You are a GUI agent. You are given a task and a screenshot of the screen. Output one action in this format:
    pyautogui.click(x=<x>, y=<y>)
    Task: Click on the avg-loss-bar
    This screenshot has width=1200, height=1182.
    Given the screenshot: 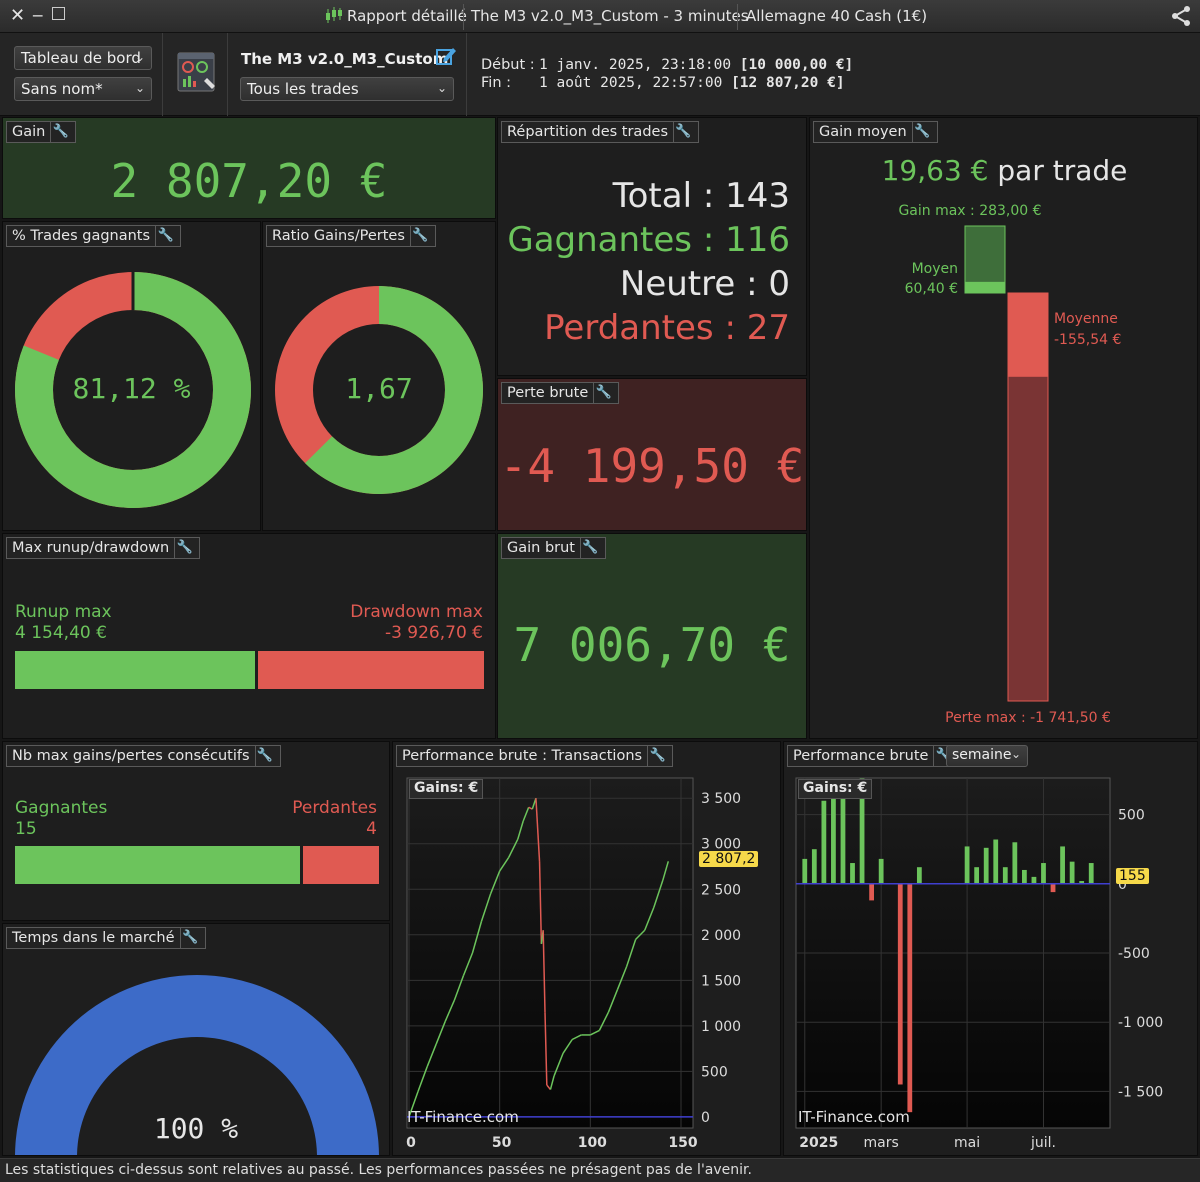 What is the action you would take?
    pyautogui.click(x=1028, y=335)
    